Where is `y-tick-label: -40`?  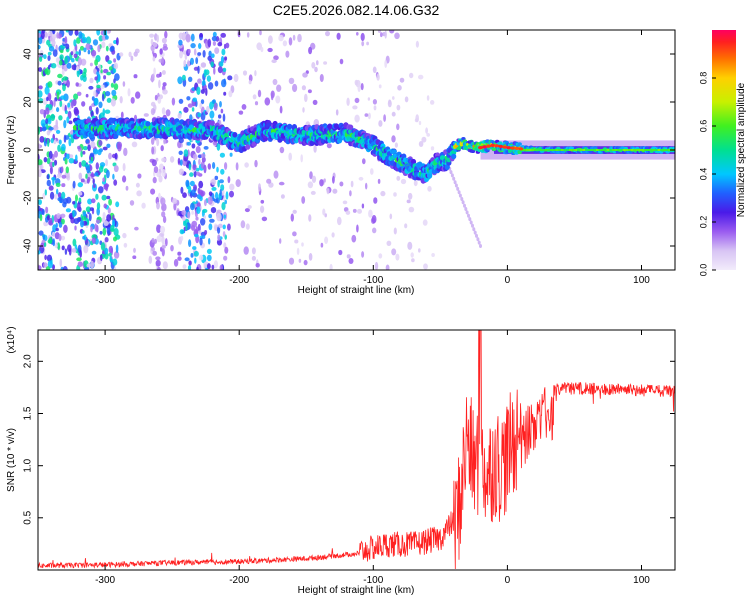
y-tick-label: -40 is located at coordinates (28, 245).